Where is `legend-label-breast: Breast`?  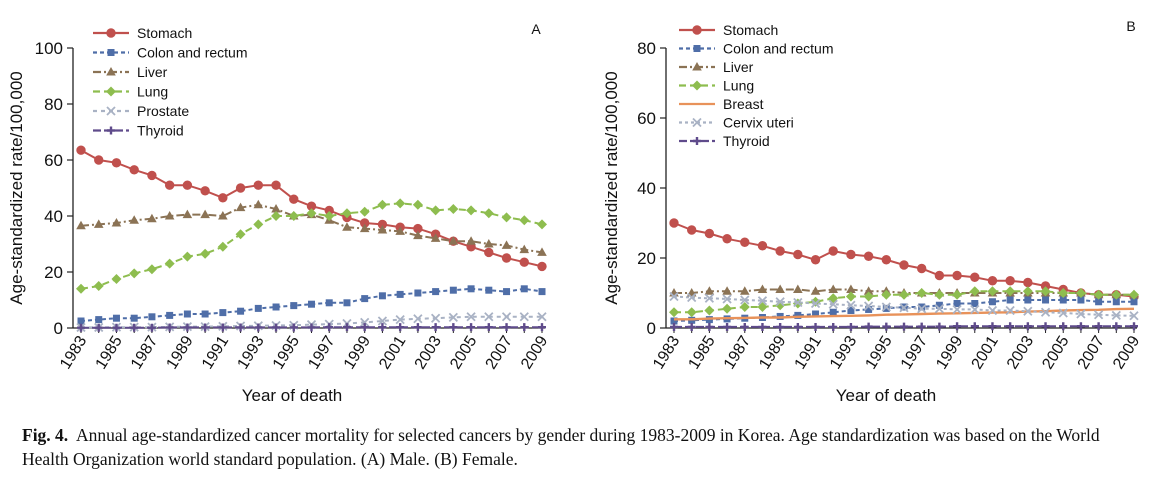
legend-label-breast: Breast is located at coordinates (743, 104).